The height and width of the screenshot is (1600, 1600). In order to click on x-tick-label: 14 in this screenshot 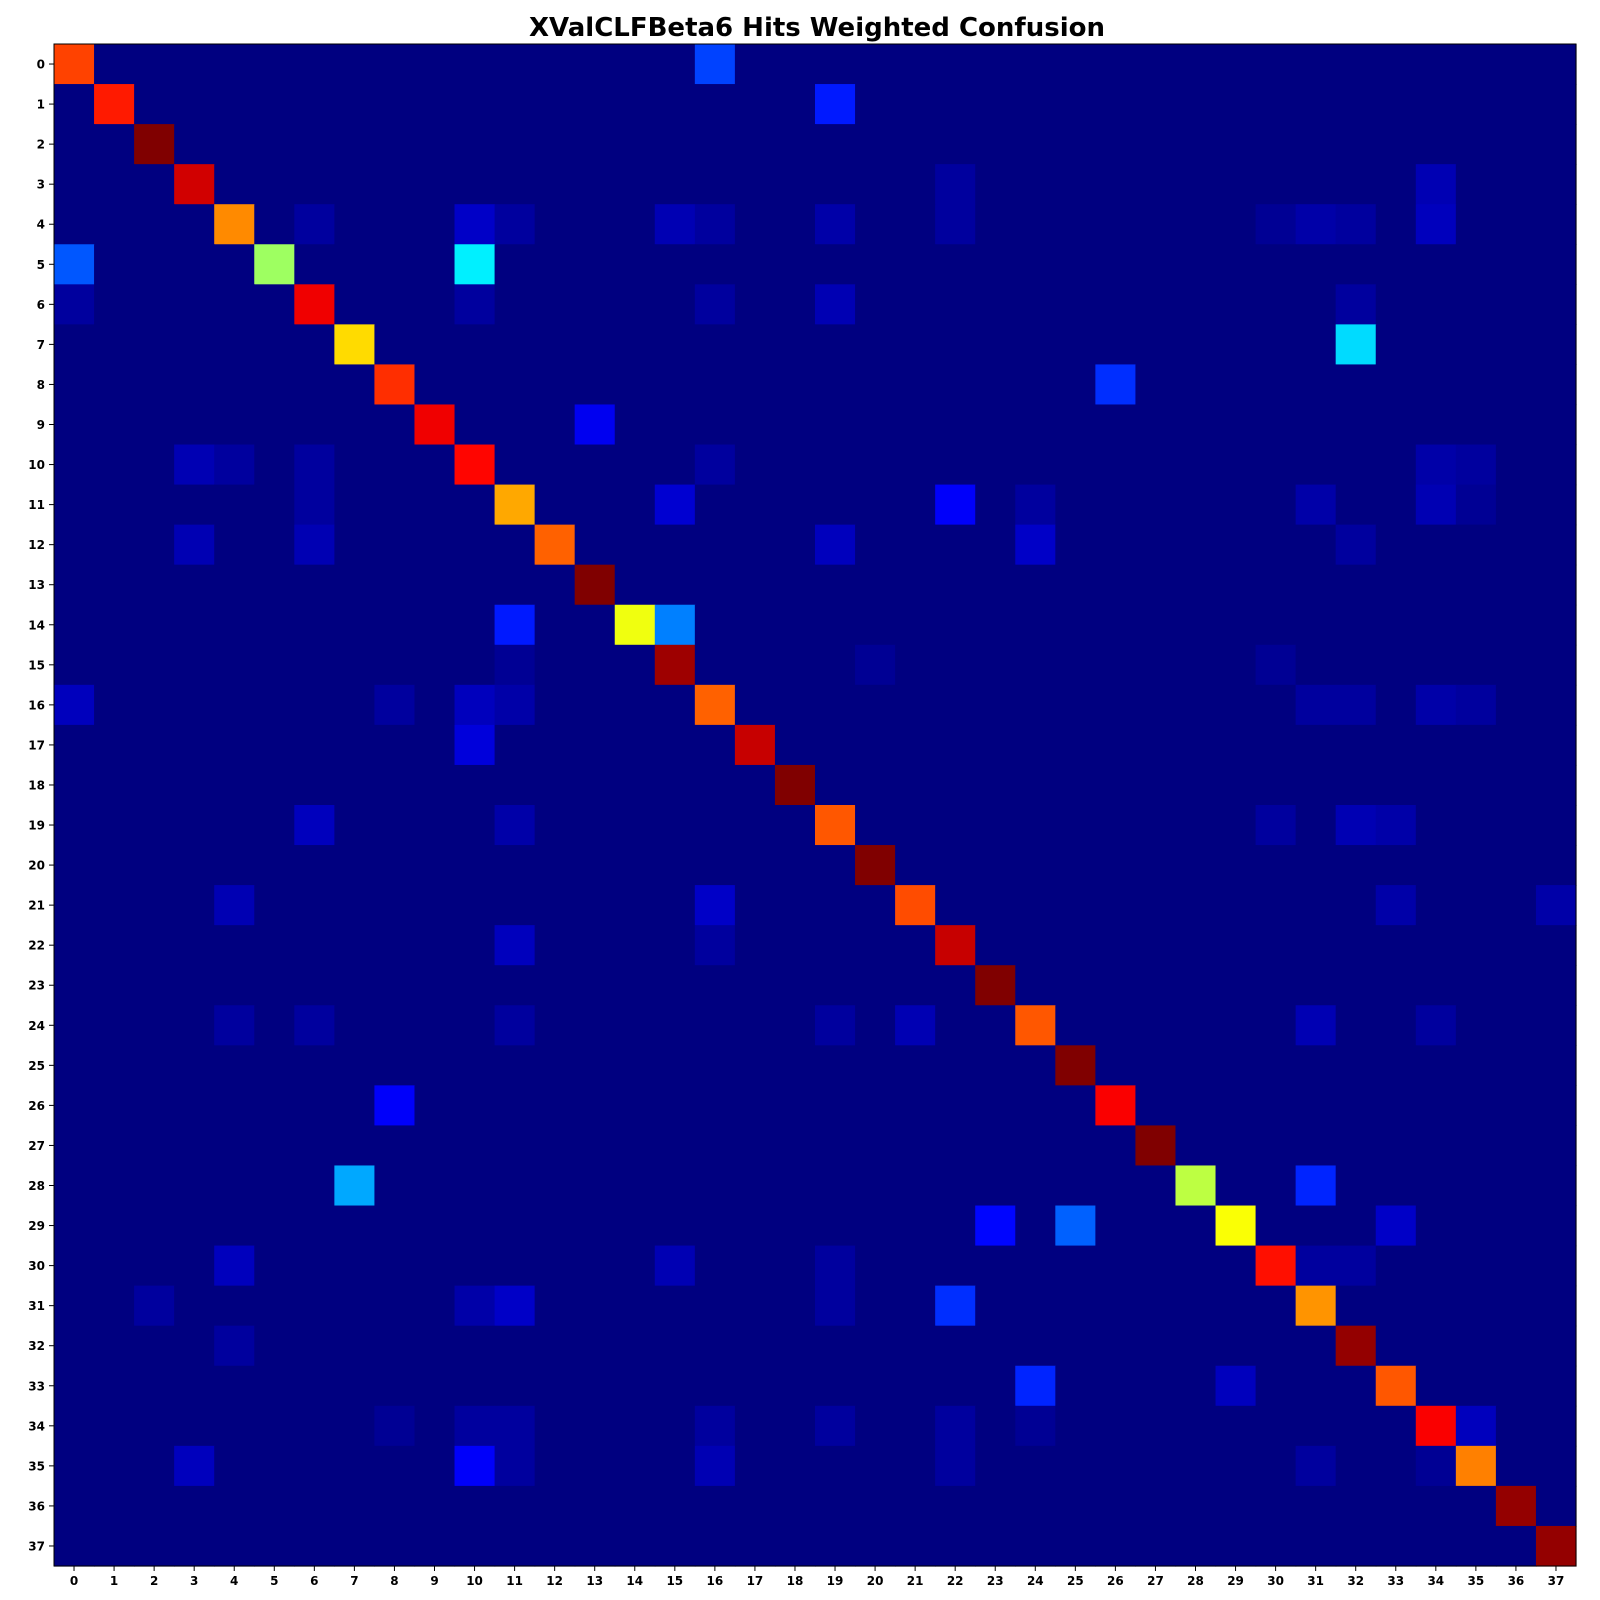, I will do `click(634, 1581)`.